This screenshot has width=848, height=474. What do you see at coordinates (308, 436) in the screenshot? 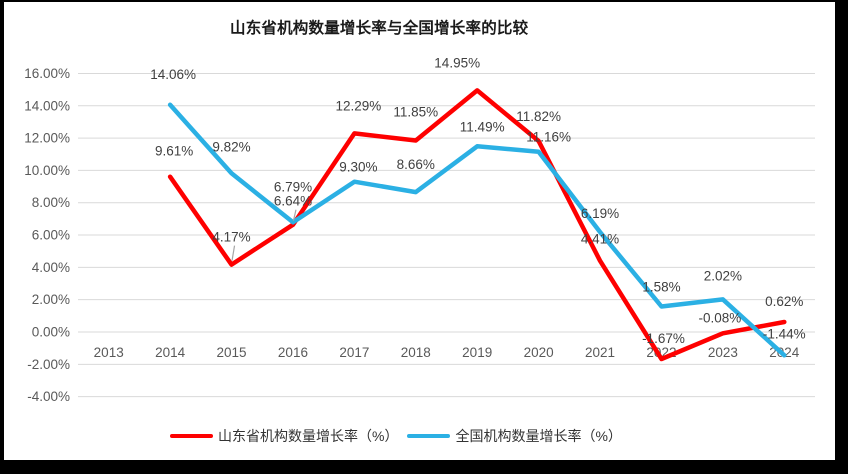
I see `legend-label-shandong: 山东省机构数量增长率（%）` at bounding box center [308, 436].